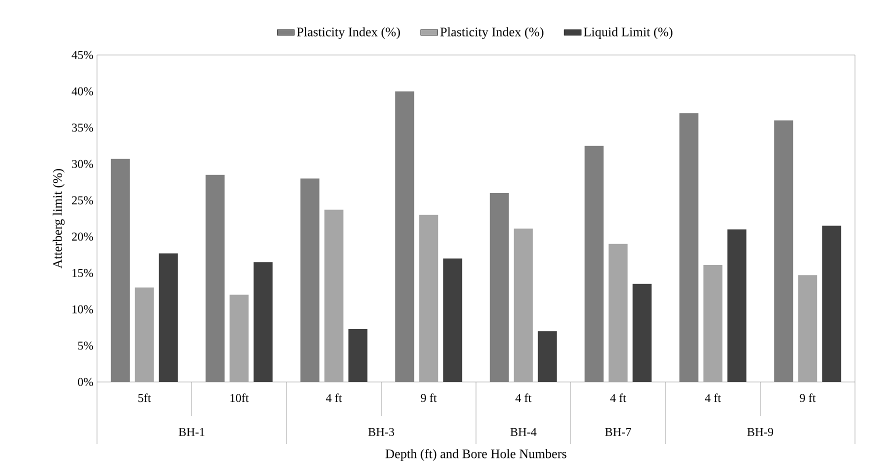  Describe the element at coordinates (476, 454) in the screenshot. I see `x-axis-title: Depth (ft) and Bore Hole Numbers` at that location.